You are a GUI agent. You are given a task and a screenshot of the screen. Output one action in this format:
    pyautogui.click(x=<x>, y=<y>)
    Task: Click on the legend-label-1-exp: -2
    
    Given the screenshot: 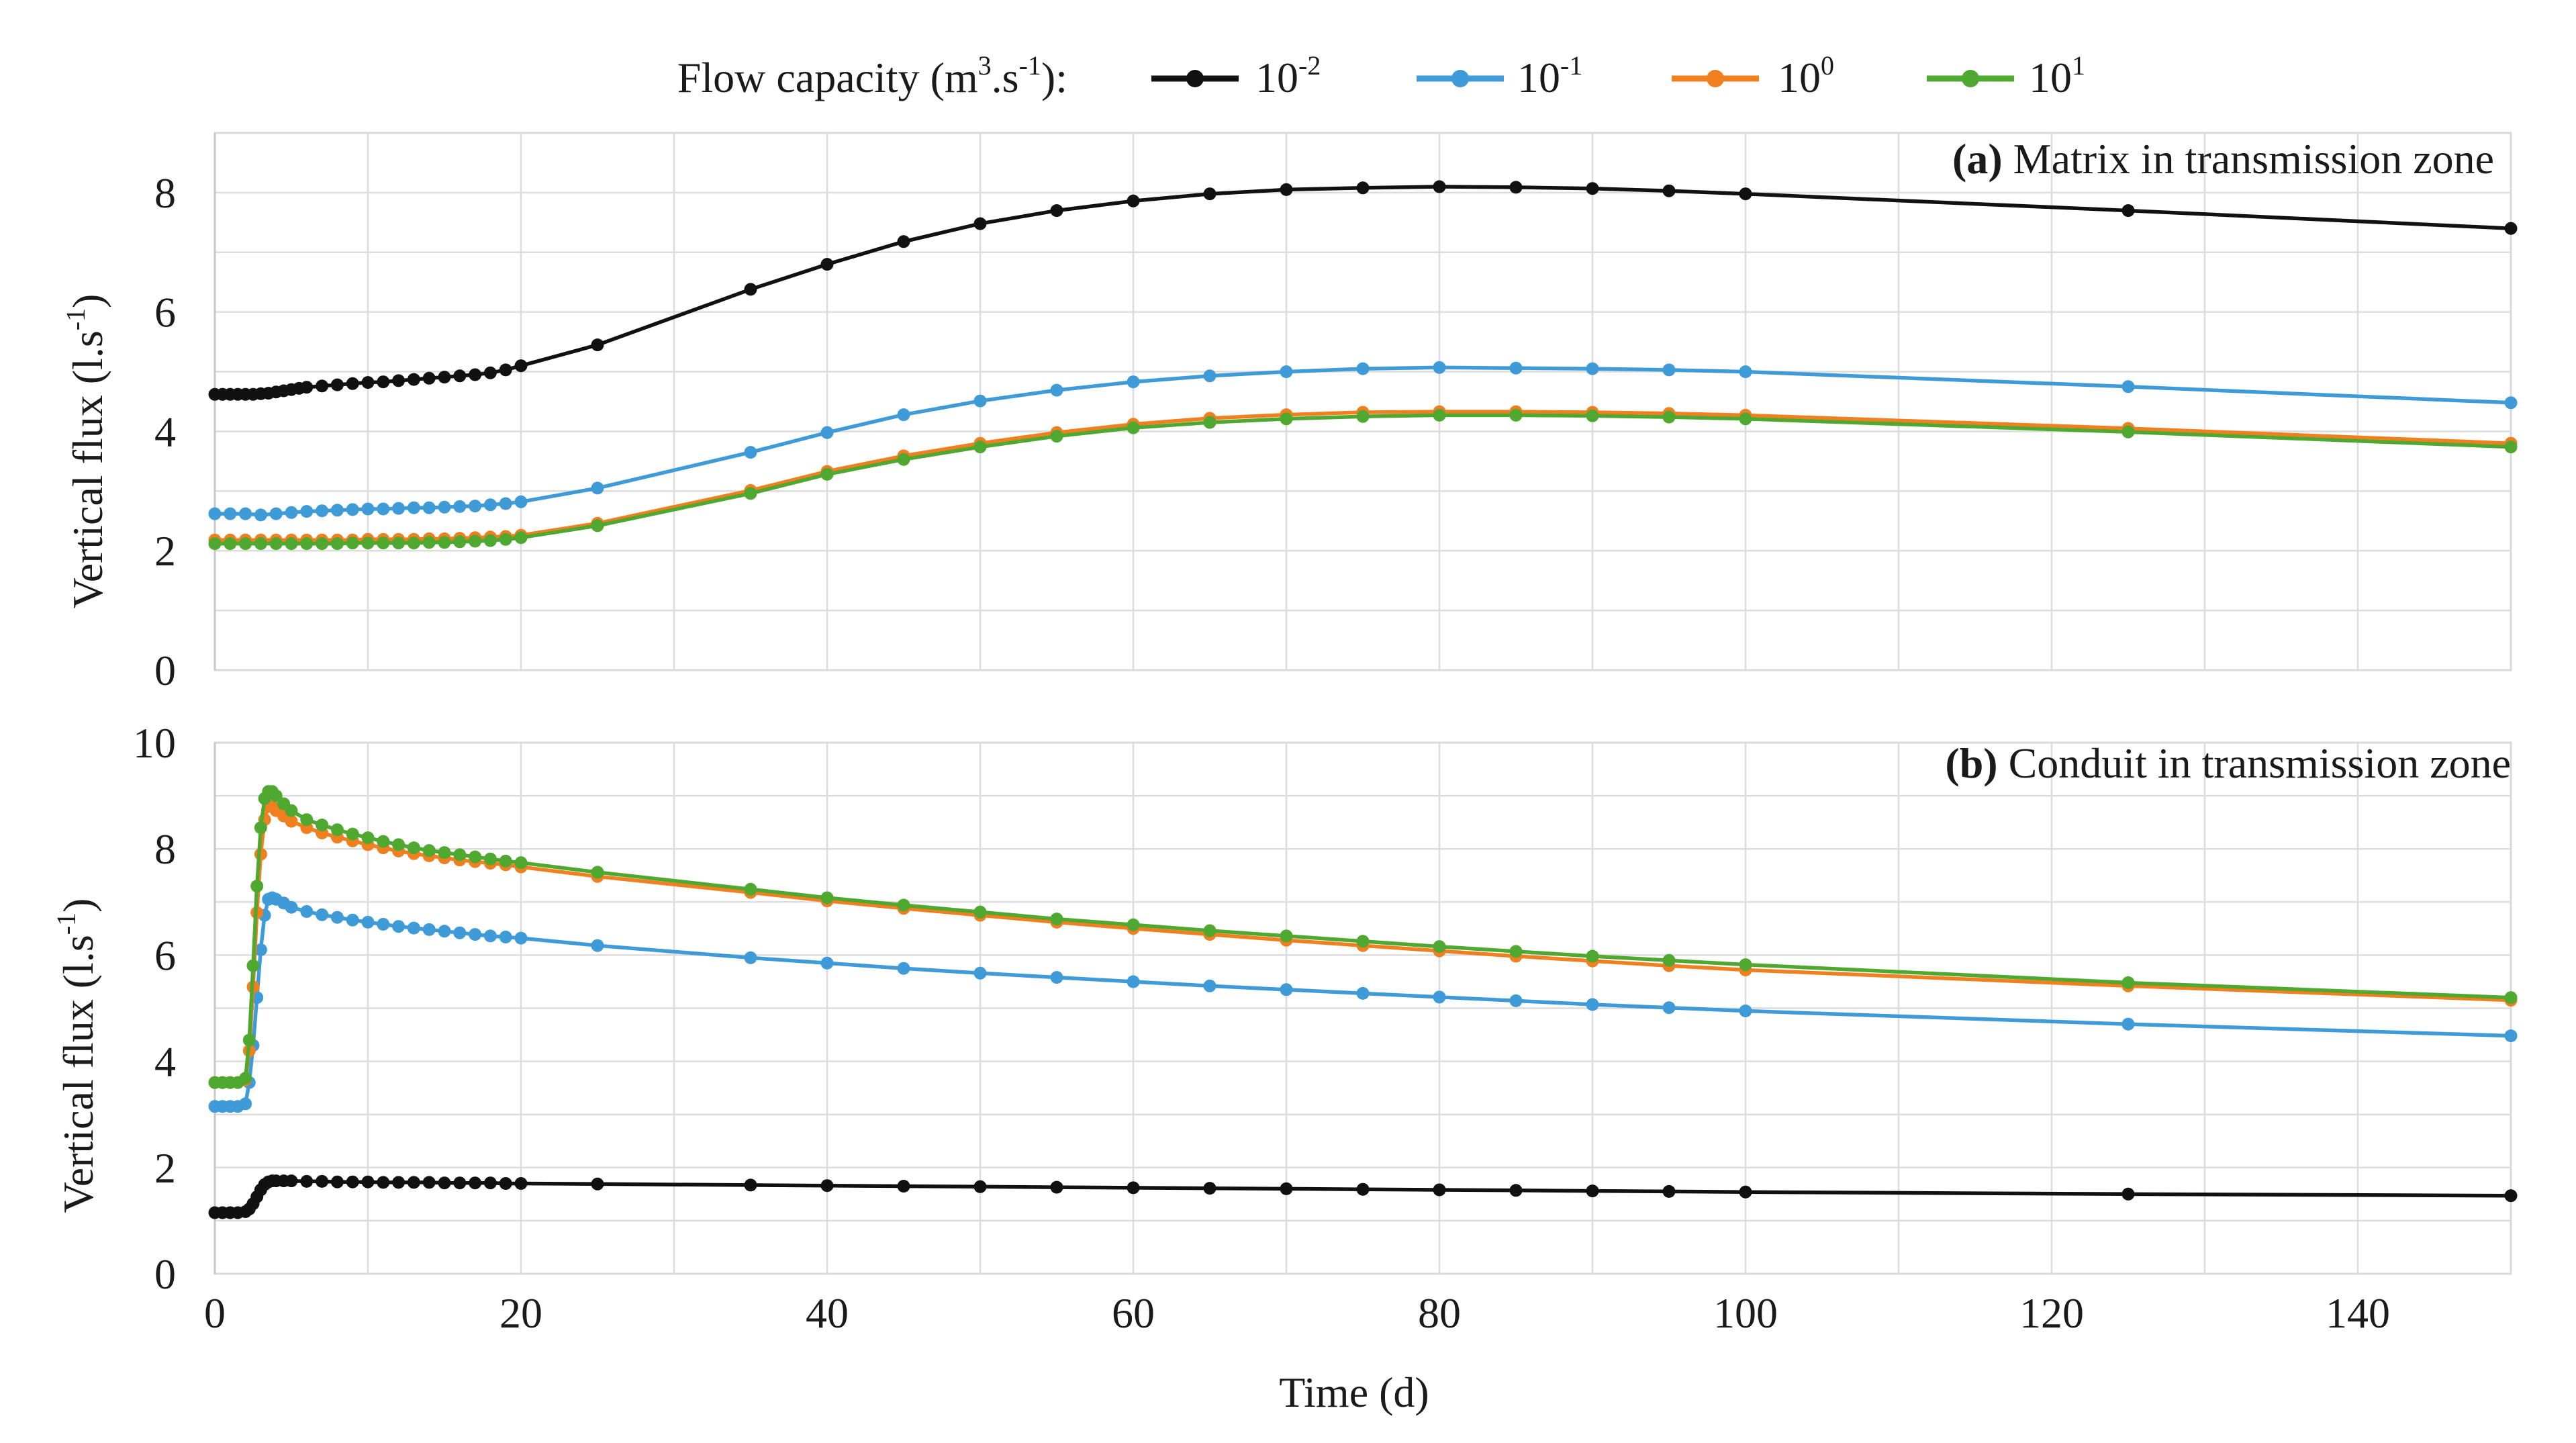 What is the action you would take?
    pyautogui.click(x=1309, y=65)
    